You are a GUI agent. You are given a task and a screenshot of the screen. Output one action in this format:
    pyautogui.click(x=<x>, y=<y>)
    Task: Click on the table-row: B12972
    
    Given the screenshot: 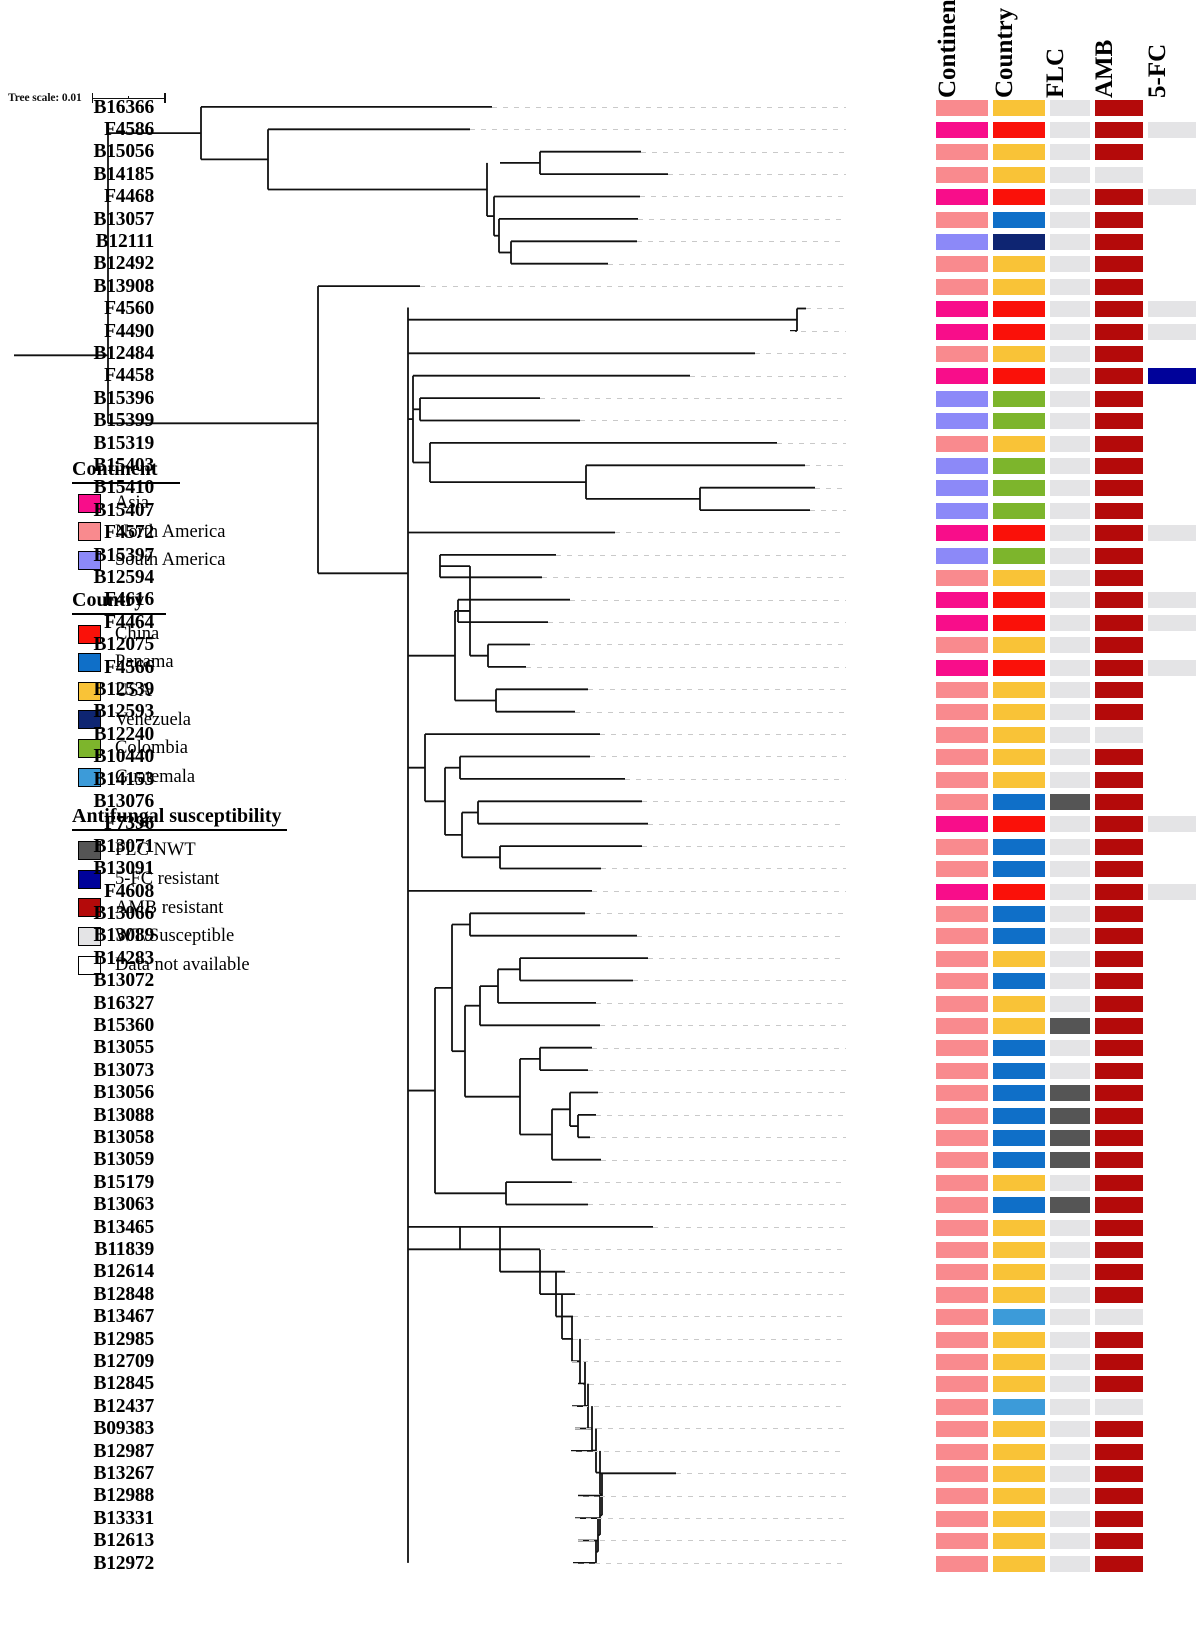 What is the action you would take?
    pyautogui.click(x=600, y=1564)
    